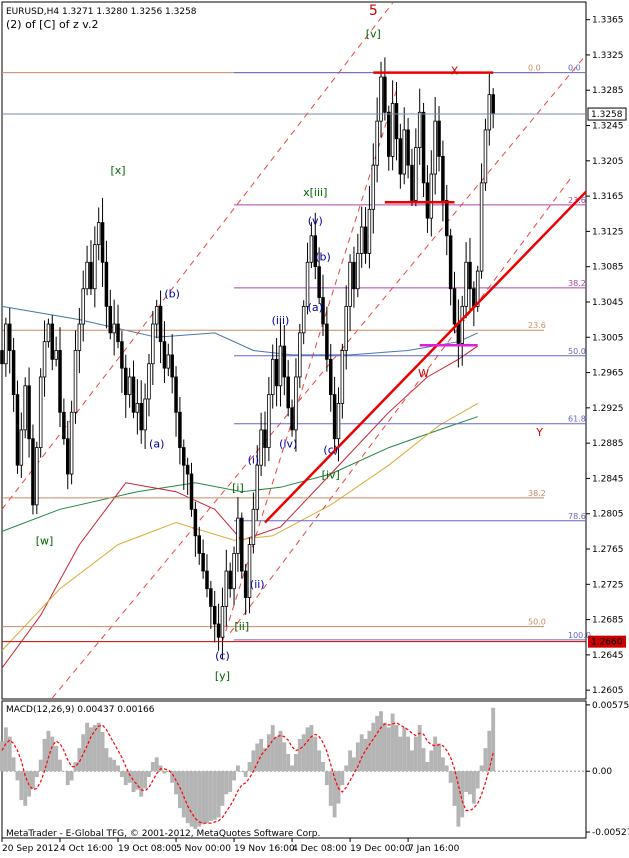 This screenshot has width=629, height=858. Describe the element at coordinates (238, 488) in the screenshot. I see `wave-label: [i]` at that location.